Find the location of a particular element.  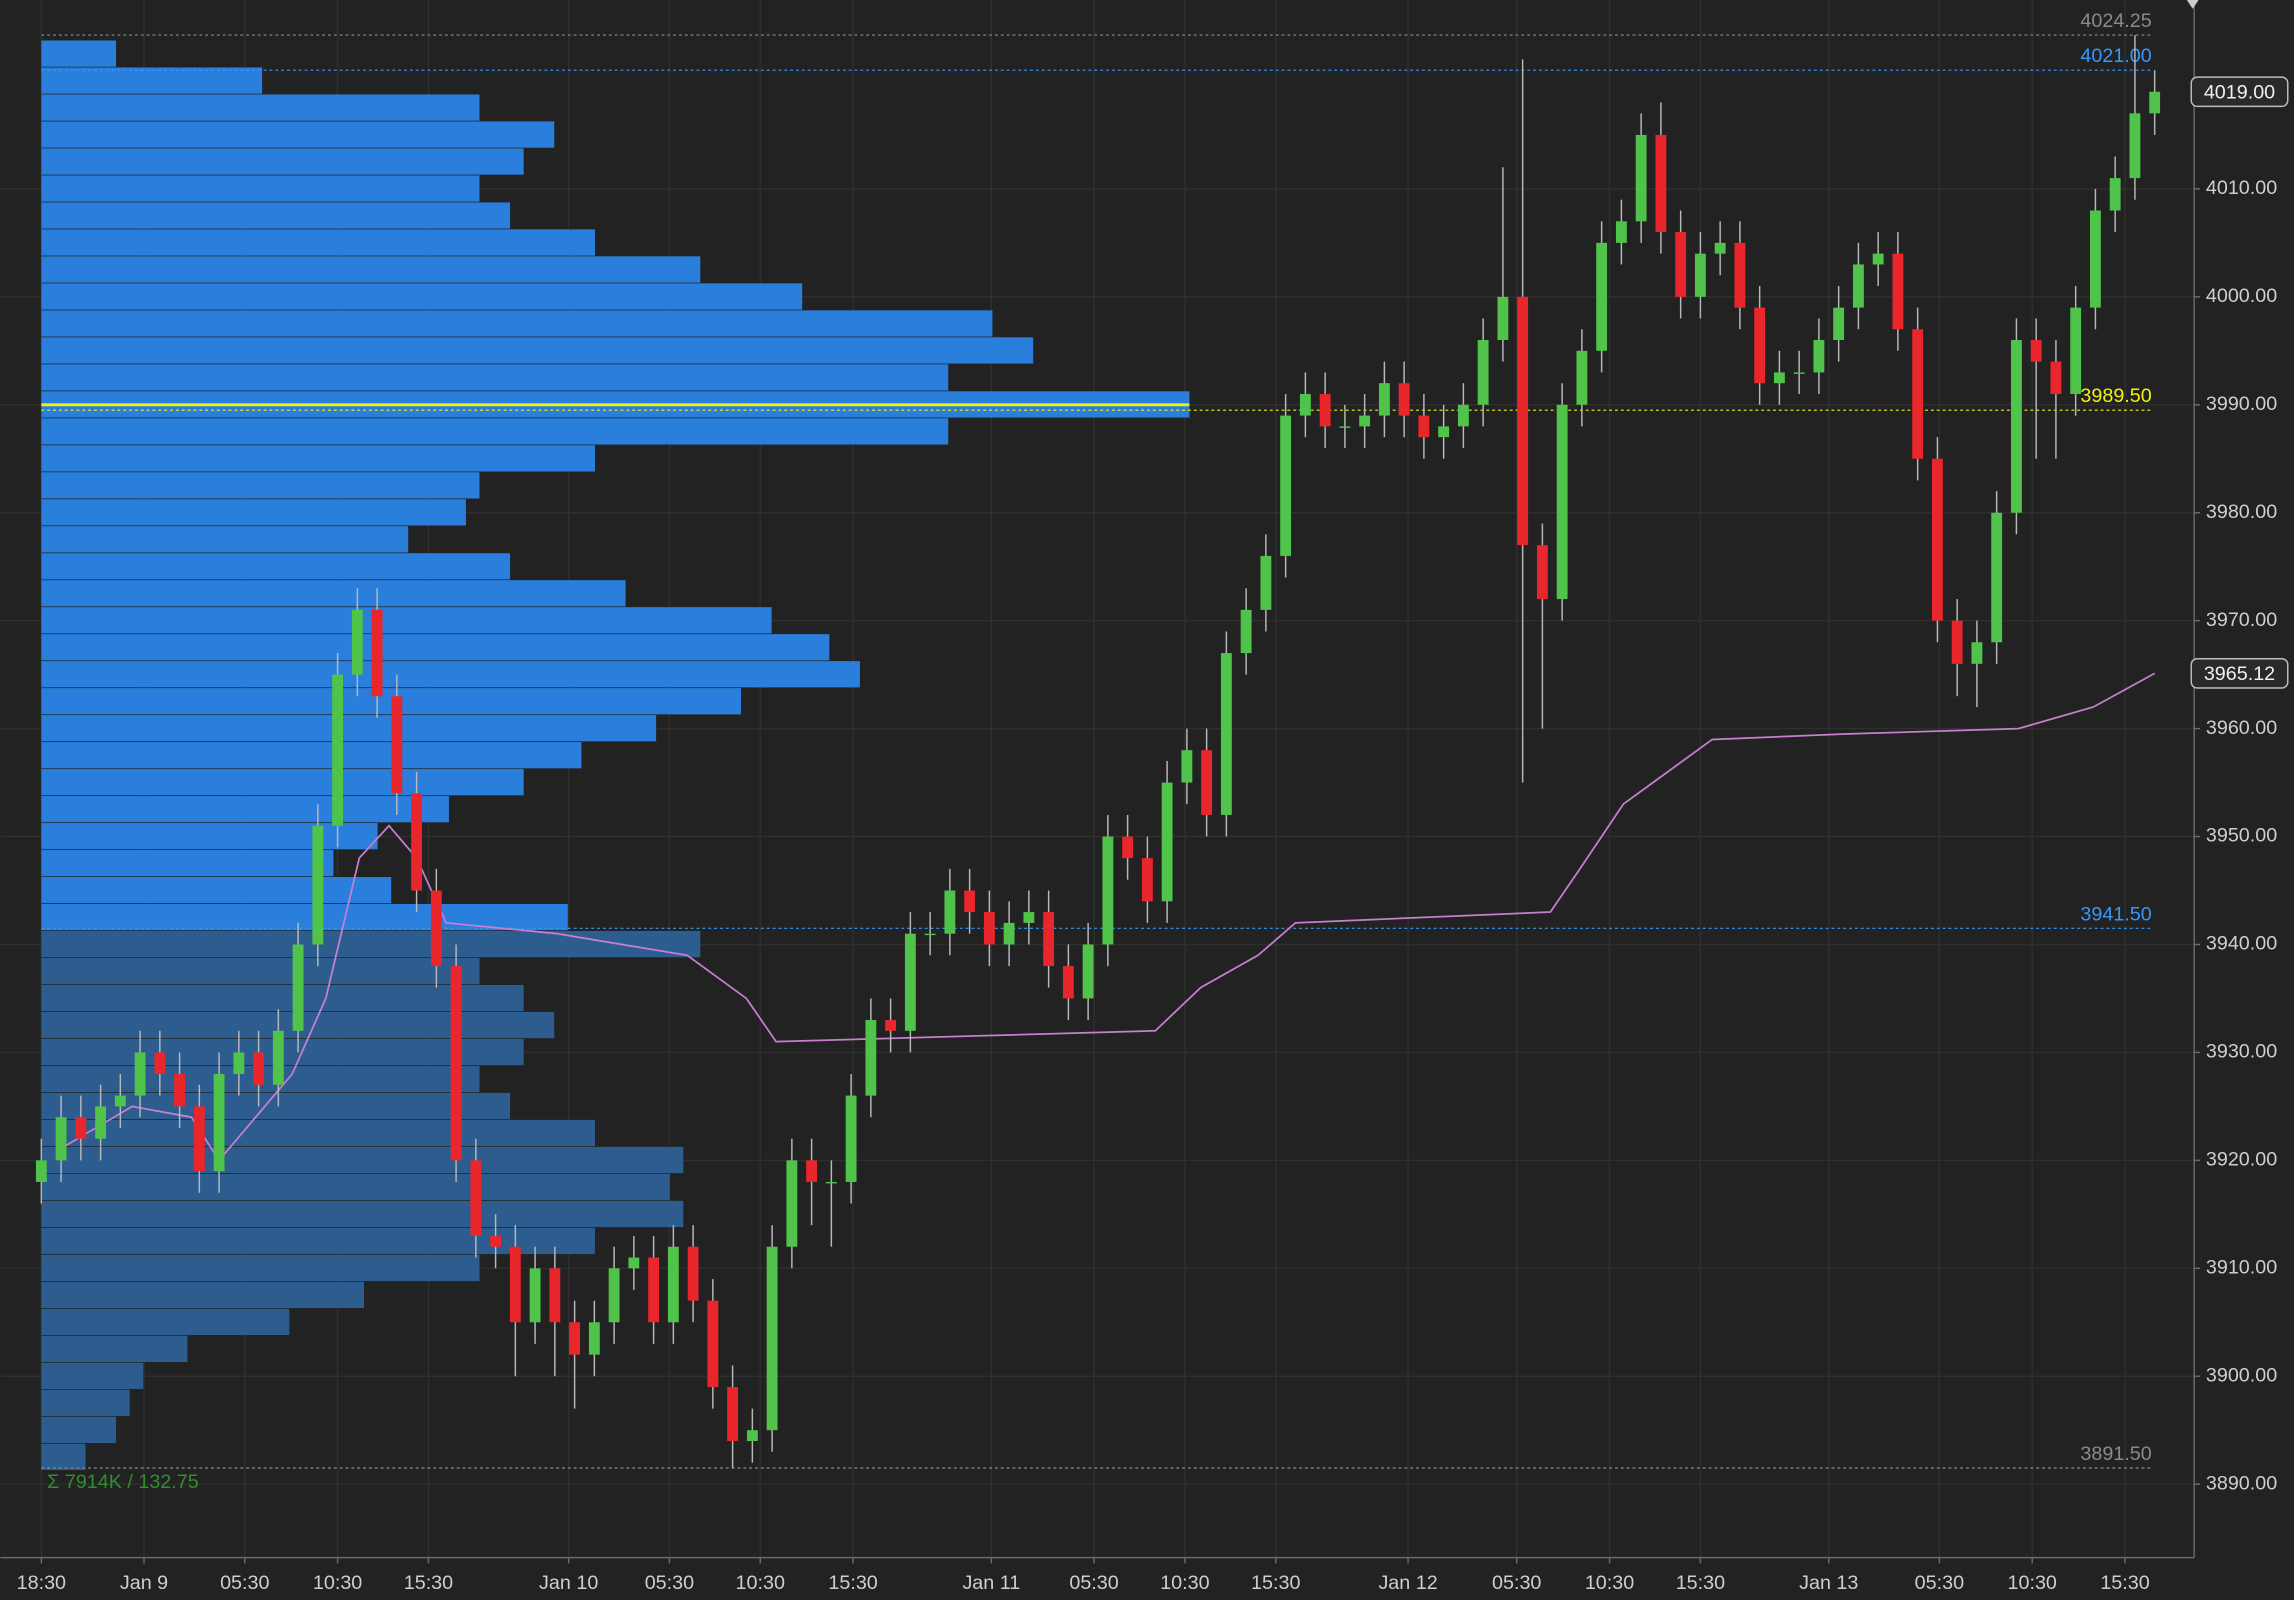

y-tick-label: 3940.00 is located at coordinates (2241, 944).